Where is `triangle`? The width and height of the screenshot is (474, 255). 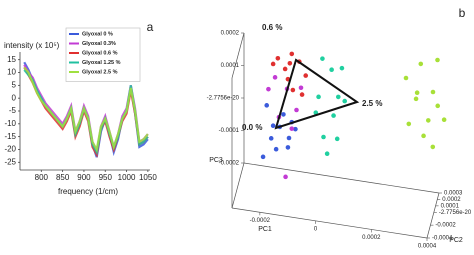 triangle is located at coordinates (317, 94).